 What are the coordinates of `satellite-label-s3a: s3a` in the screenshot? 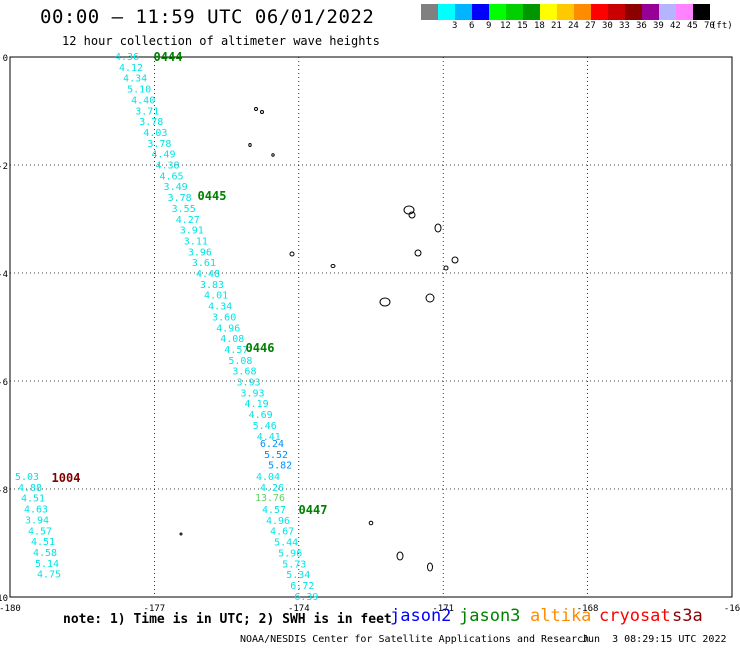 It's located at (687, 616).